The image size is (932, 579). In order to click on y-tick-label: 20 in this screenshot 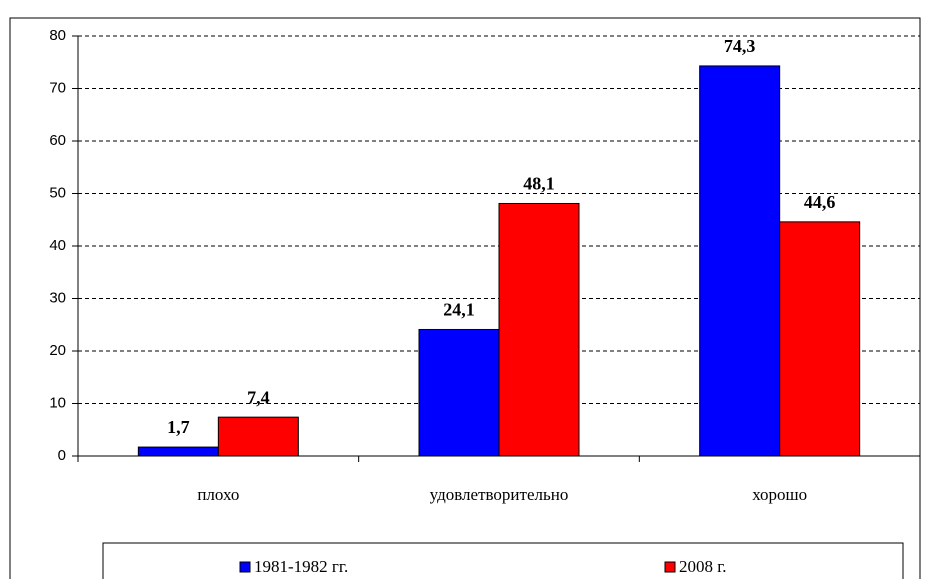, I will do `click(57, 350)`.